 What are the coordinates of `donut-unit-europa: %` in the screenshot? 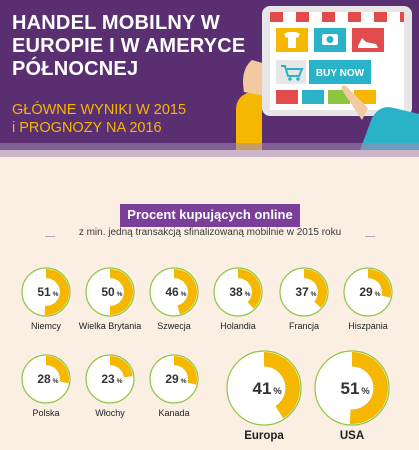 It's located at (277, 391).